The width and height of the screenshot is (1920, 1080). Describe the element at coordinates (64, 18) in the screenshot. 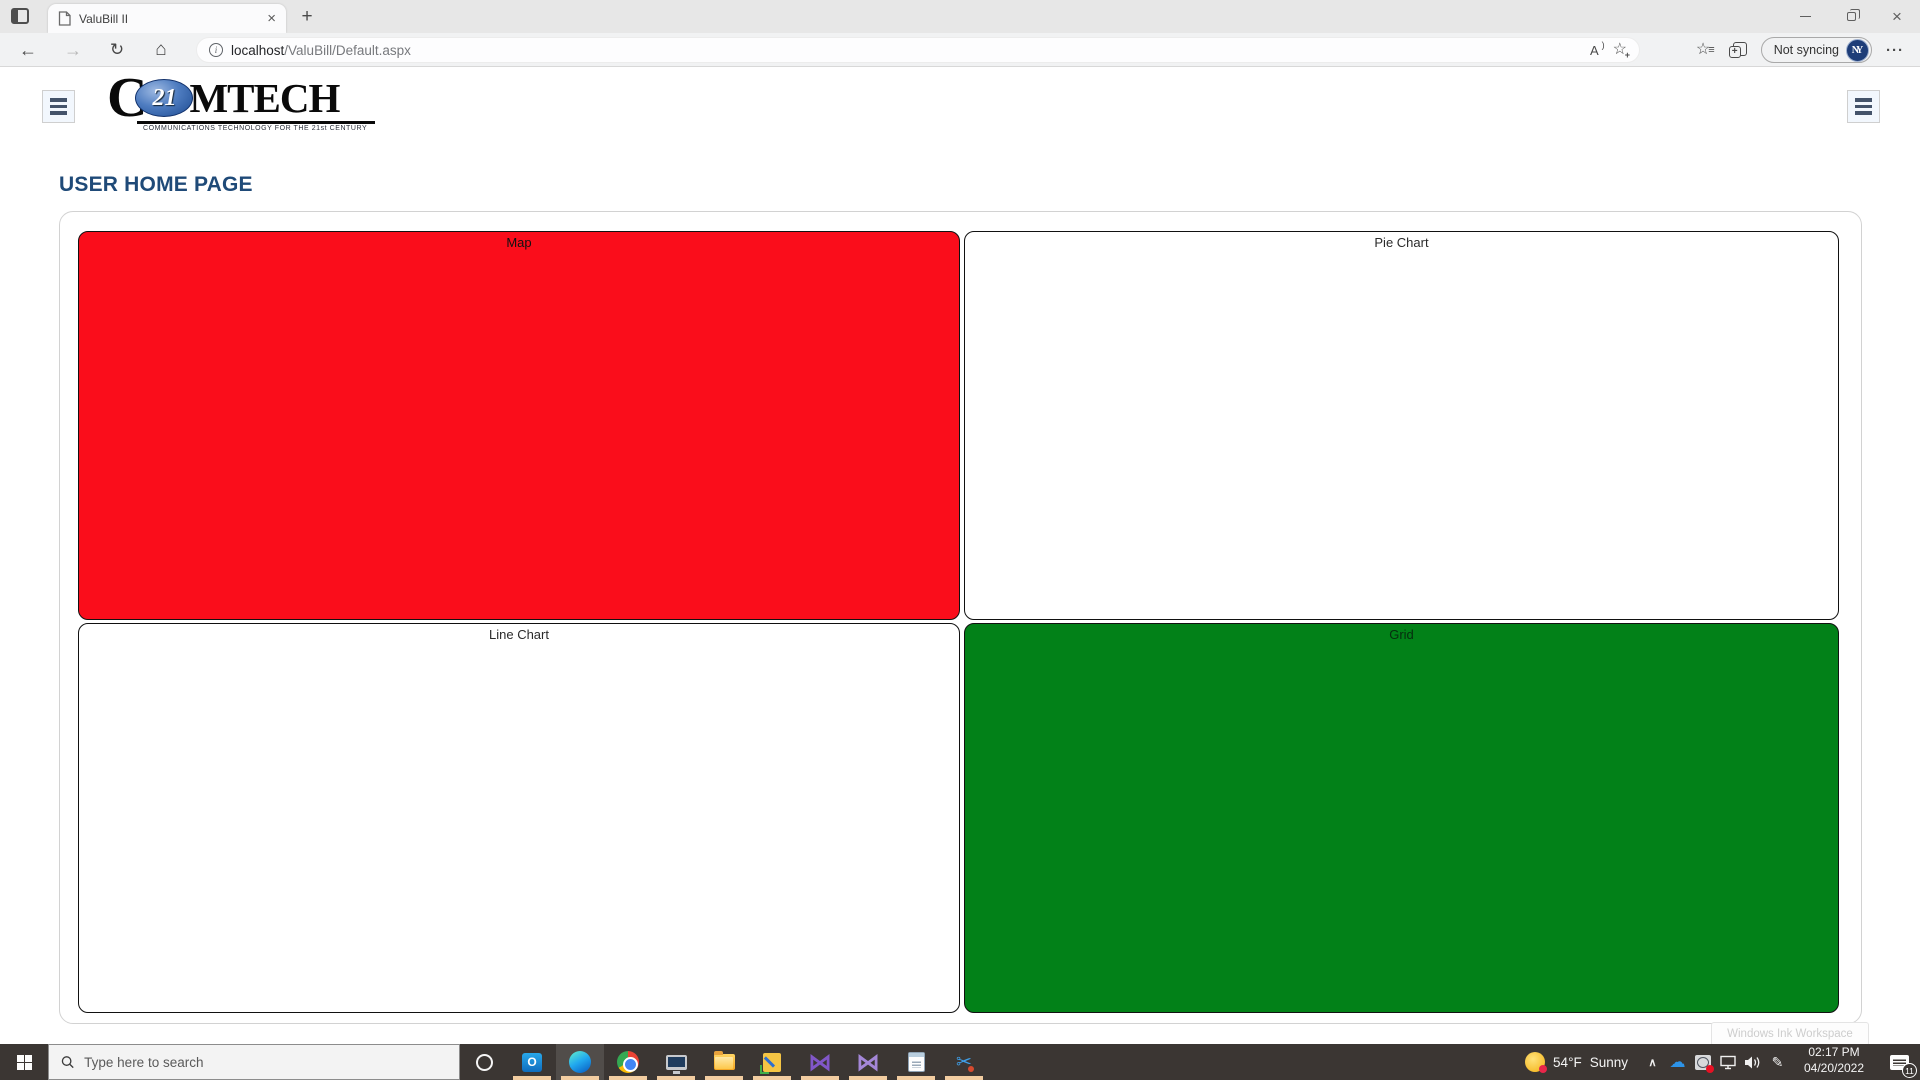

I see `page-favicon-icon` at that location.